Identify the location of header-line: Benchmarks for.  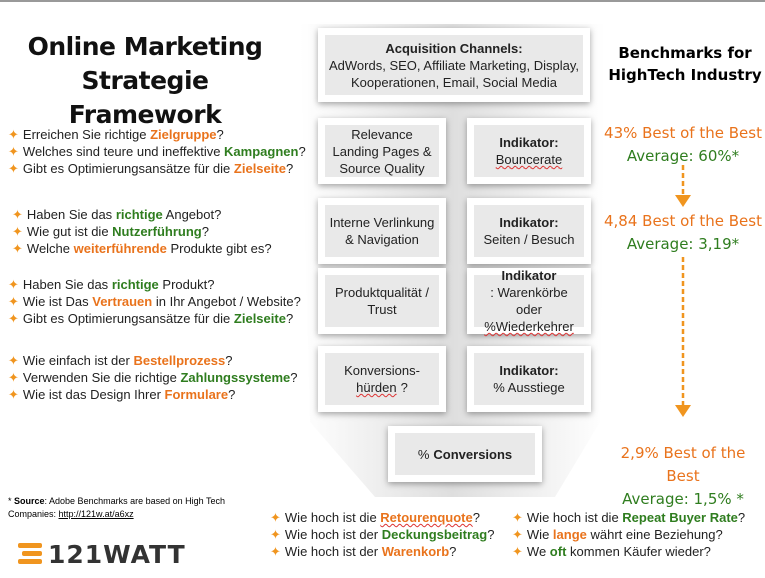
(685, 53).